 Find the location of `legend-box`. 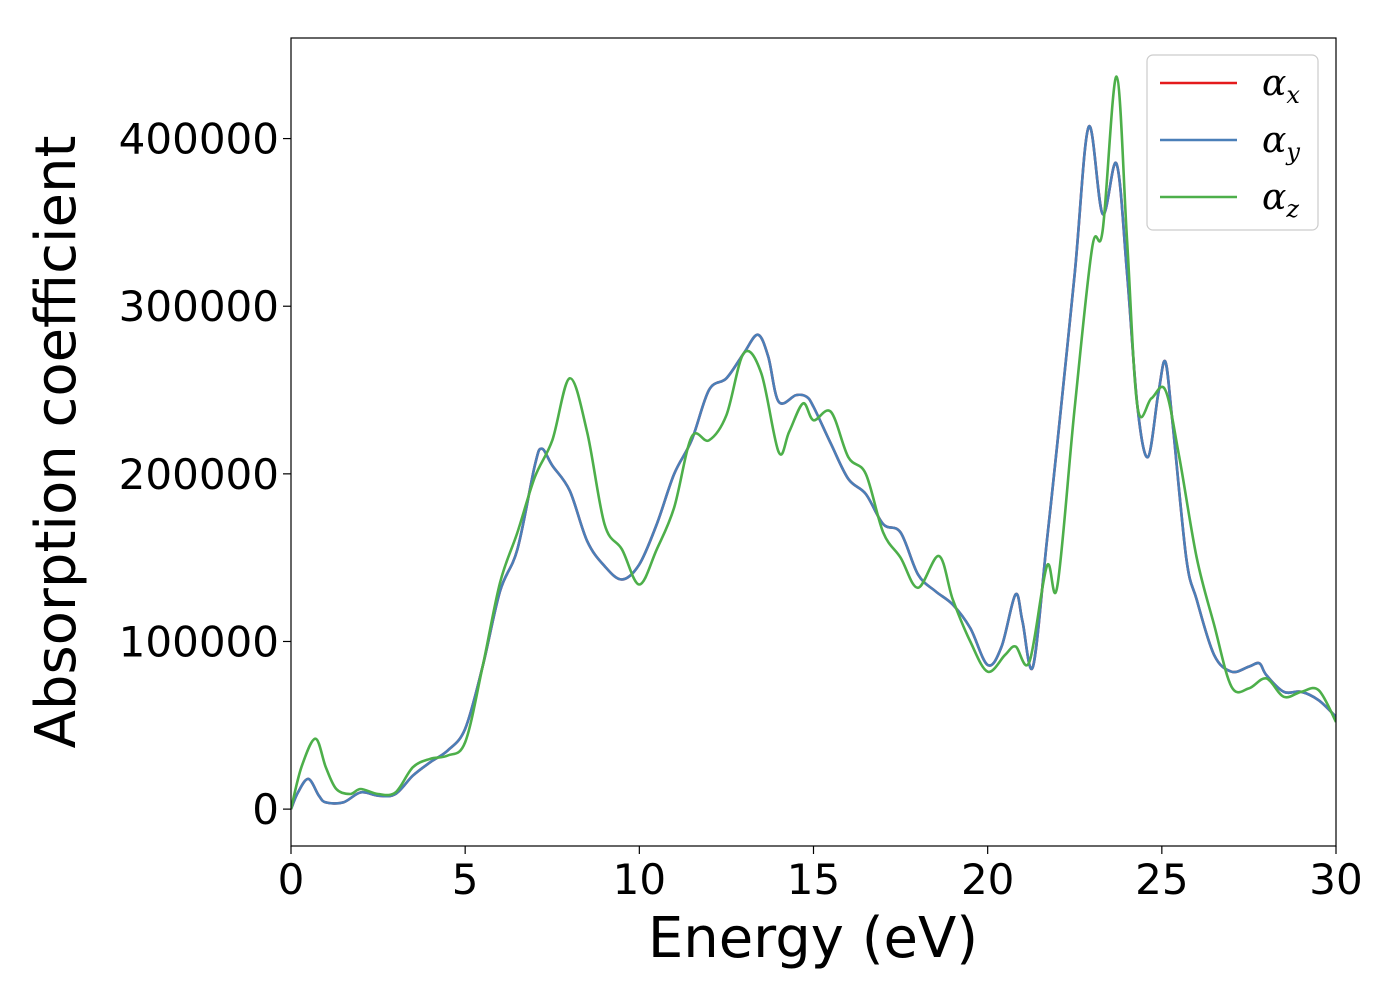

legend-box is located at coordinates (1232, 142).